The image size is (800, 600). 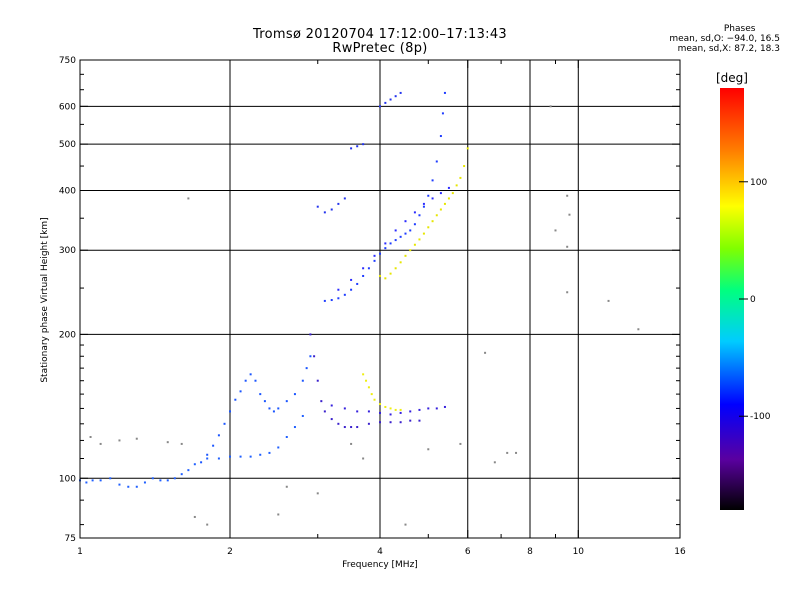 I want to click on colorbar-tick-label: -100, so click(x=760, y=417).